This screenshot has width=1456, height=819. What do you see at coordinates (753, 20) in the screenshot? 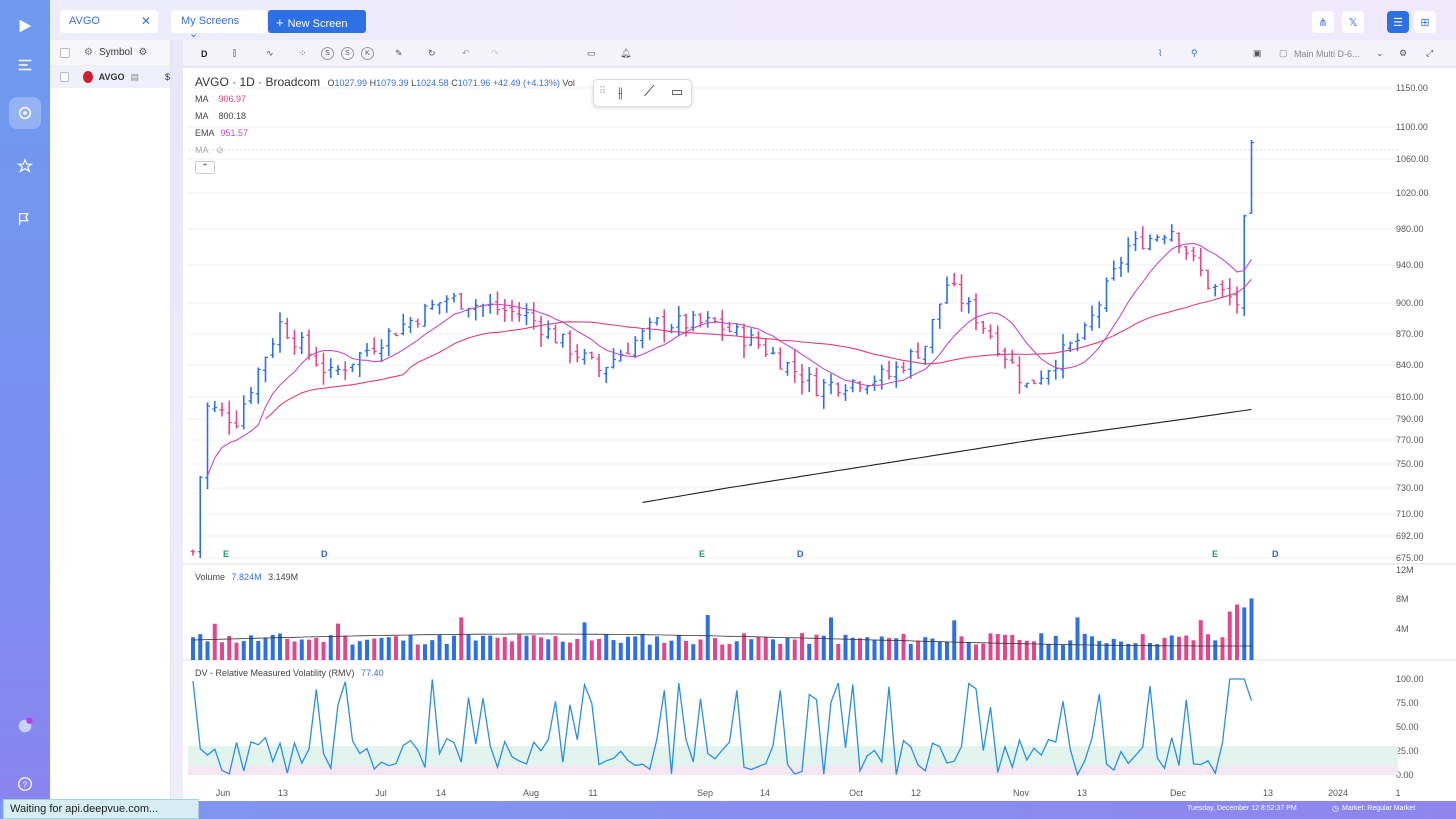
I see `top-bar: AVGO ✕ My Screens ⌄ + New Screen ⋔ 𝕏 ☰ ⊞` at bounding box center [753, 20].